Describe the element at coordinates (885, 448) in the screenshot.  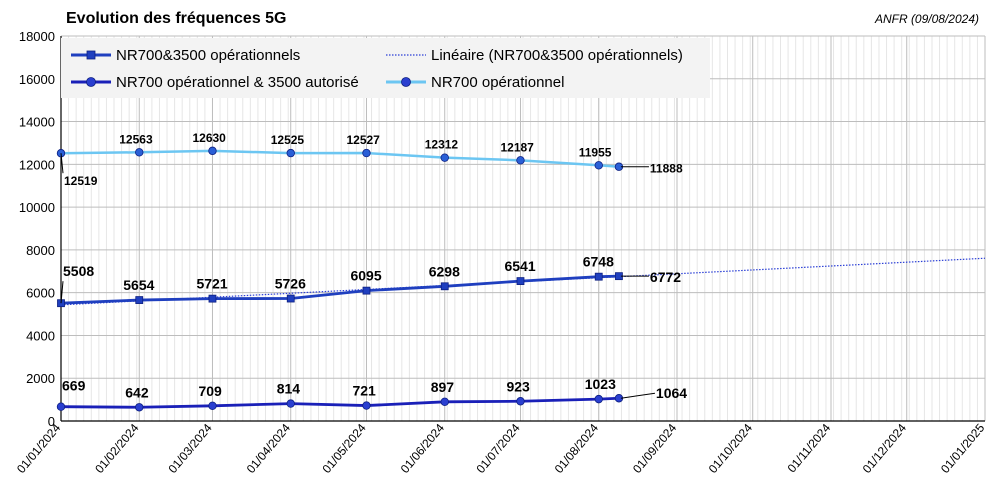
I see `x-tick-label: 01/12/2024` at that location.